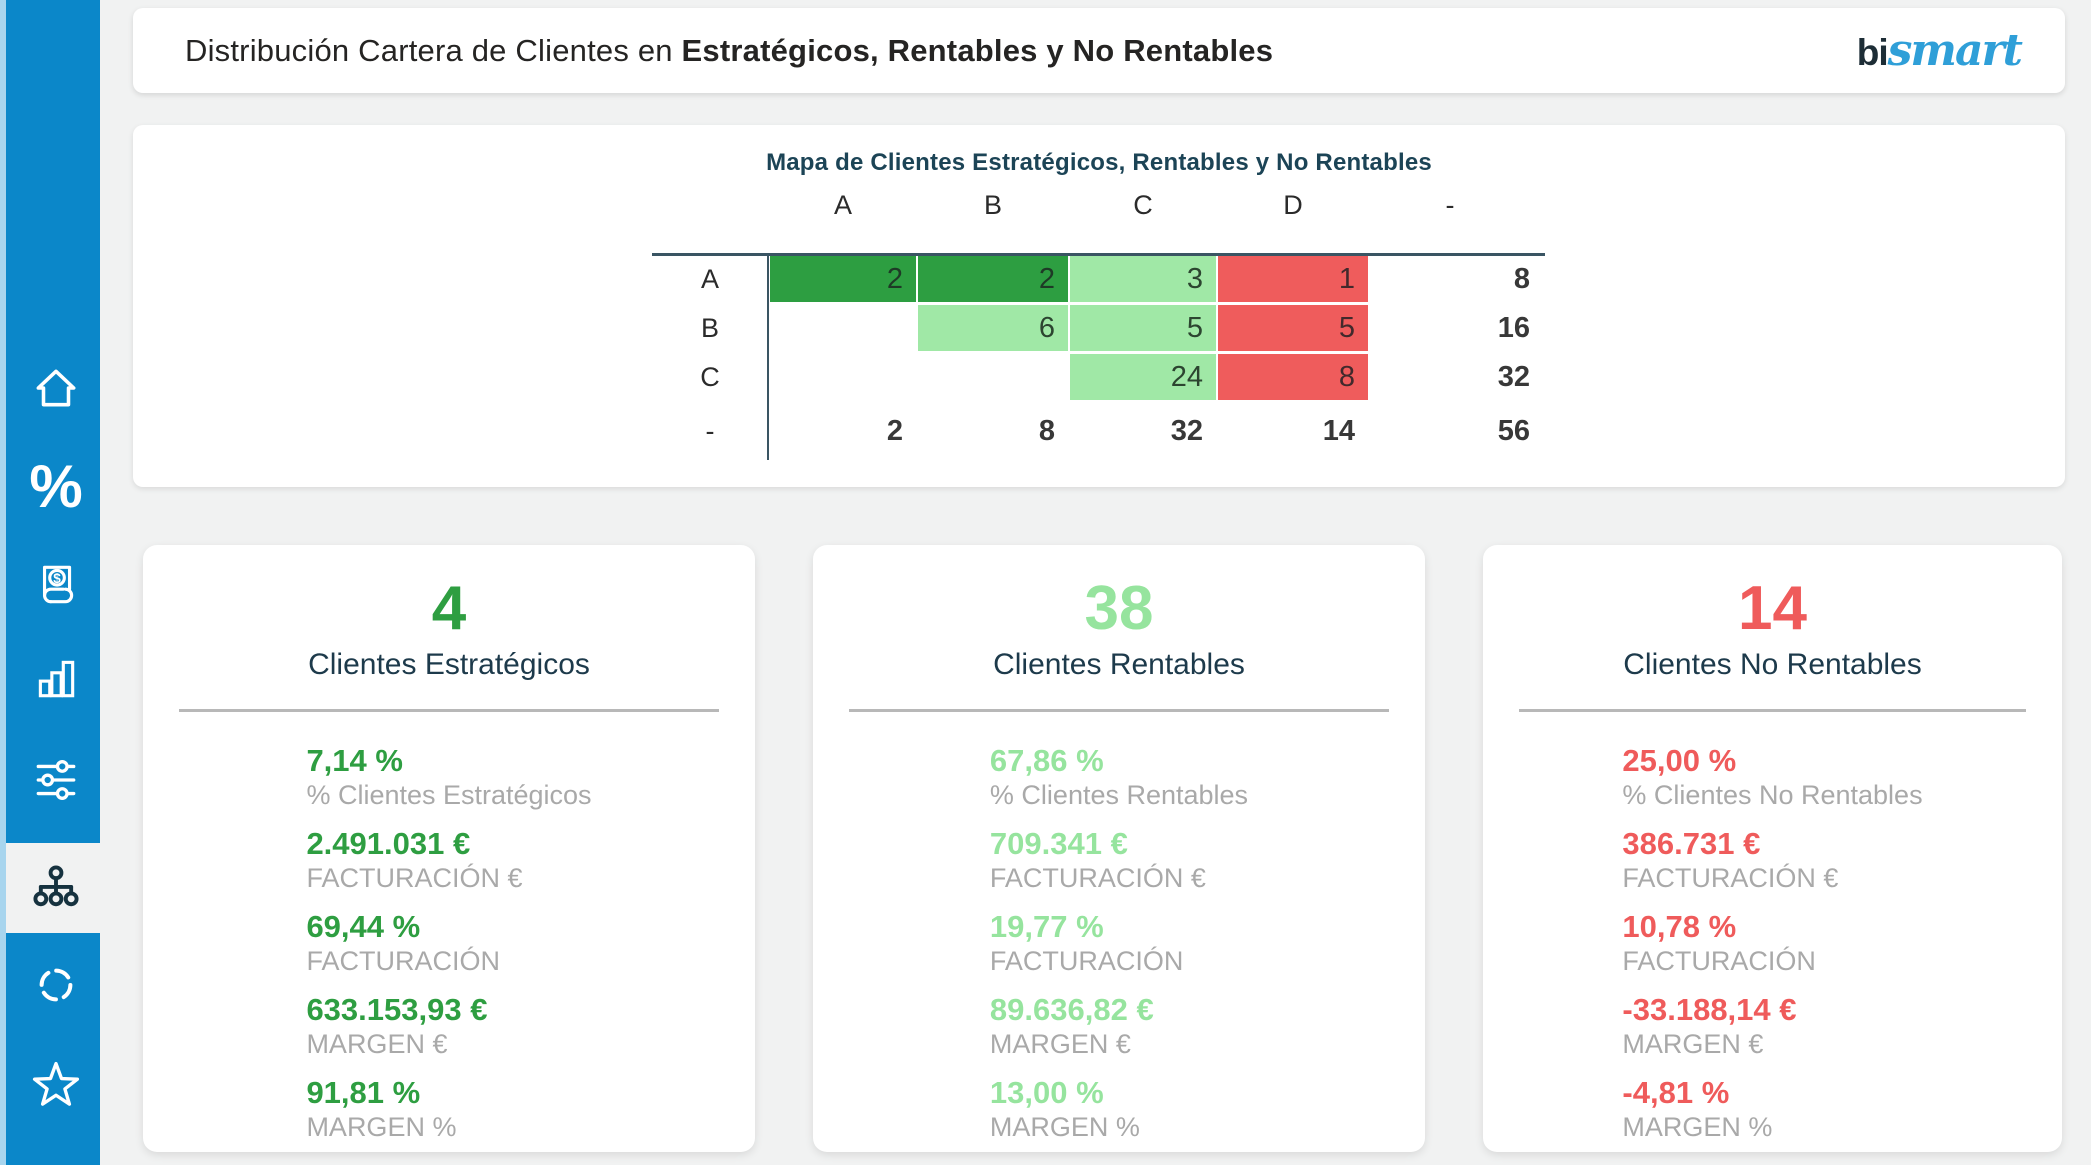 The image size is (2091, 1165). Describe the element at coordinates (1293, 279) in the screenshot. I see `matrix-cell-AD: 1` at that location.